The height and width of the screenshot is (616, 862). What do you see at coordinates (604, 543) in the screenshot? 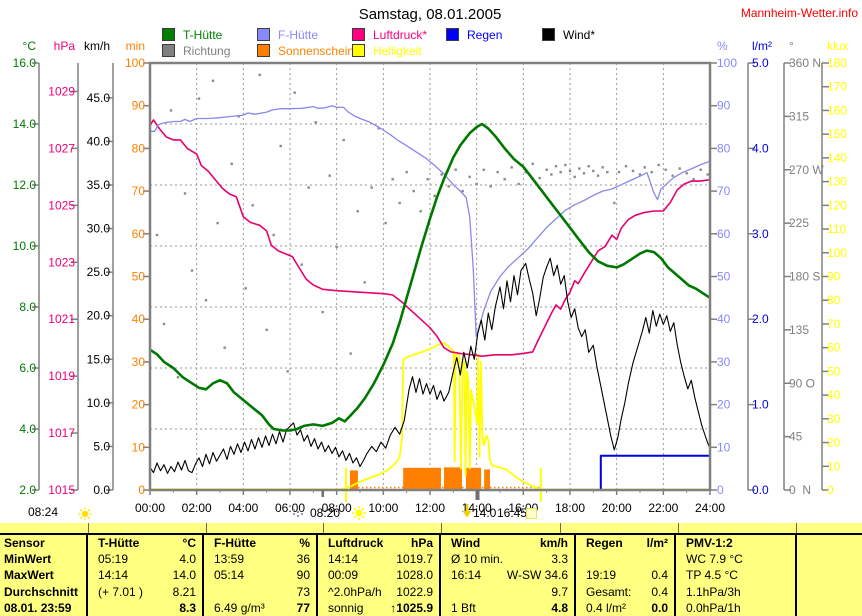
I see `table-cell-text: Regen` at bounding box center [604, 543].